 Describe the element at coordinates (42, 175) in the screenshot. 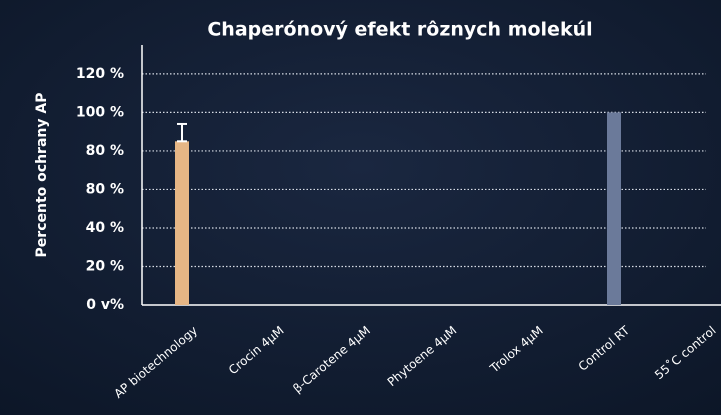

I see `y-axis-label: Percento ochrany AP` at that location.